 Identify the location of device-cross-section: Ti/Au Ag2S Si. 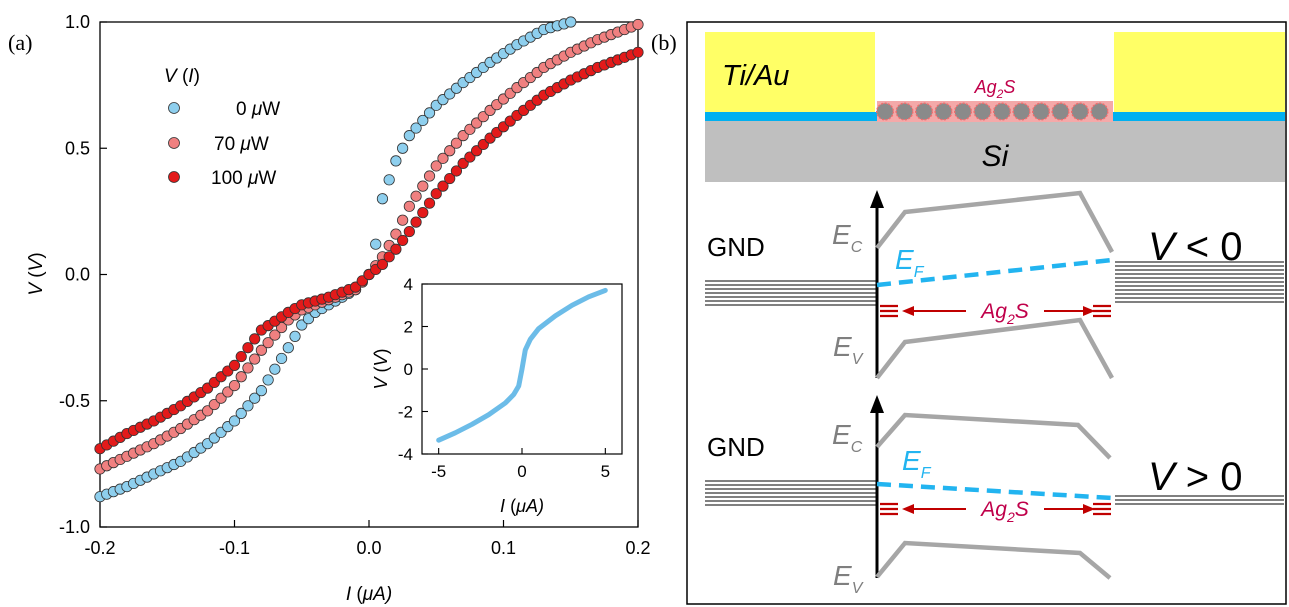
(995, 107).